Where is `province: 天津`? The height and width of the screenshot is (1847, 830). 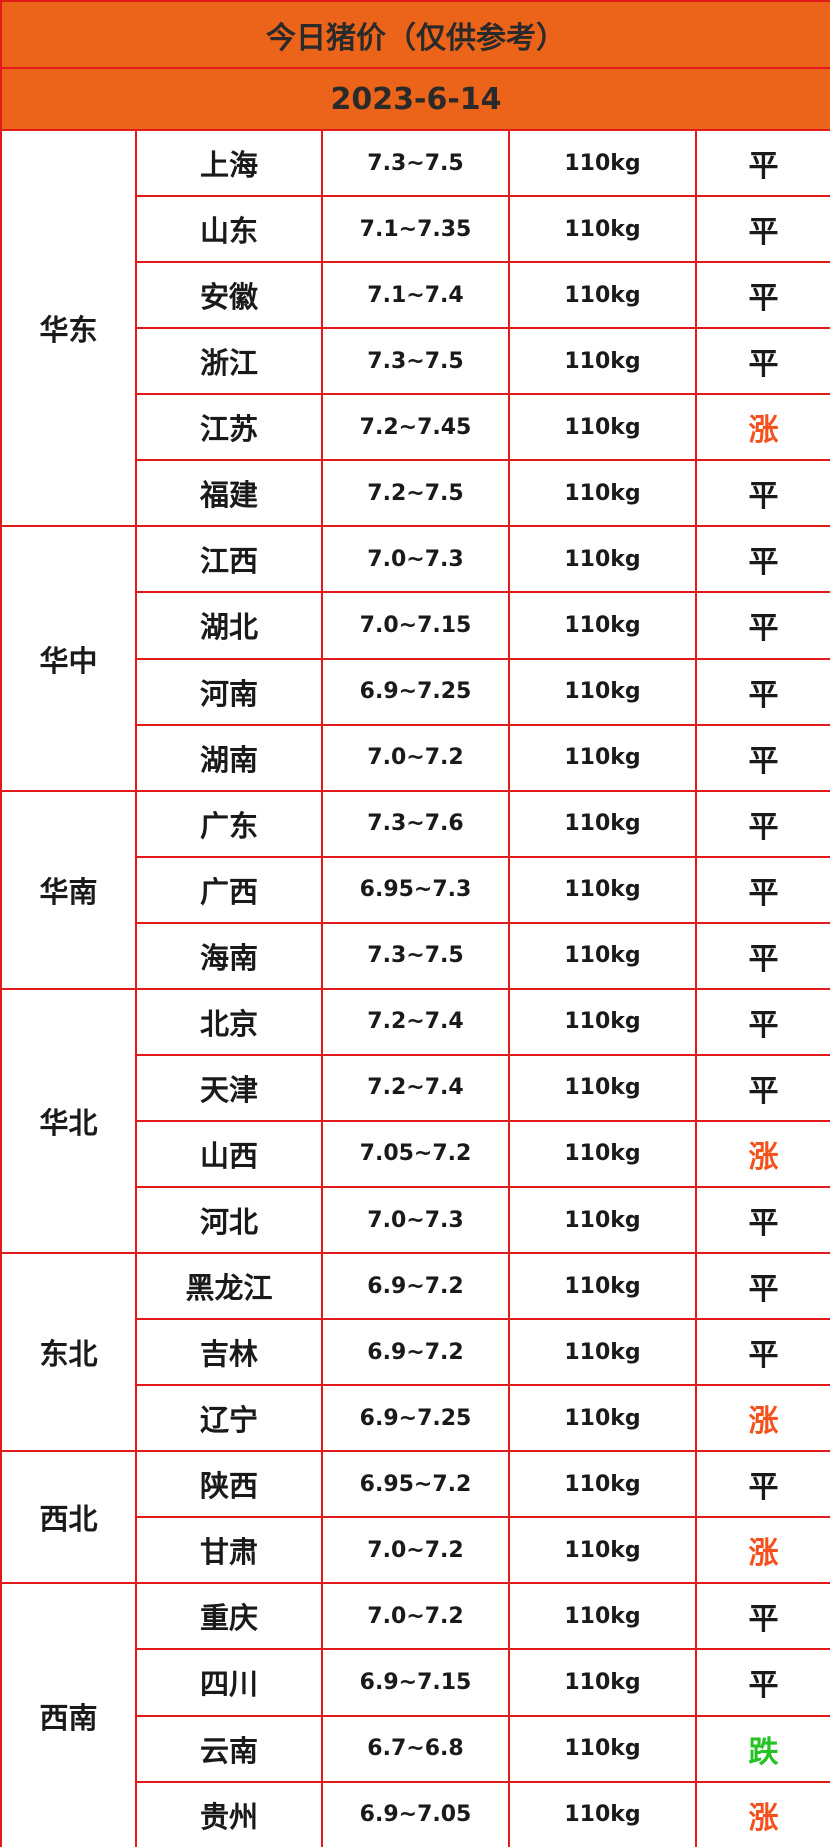 province: 天津 is located at coordinates (229, 1087).